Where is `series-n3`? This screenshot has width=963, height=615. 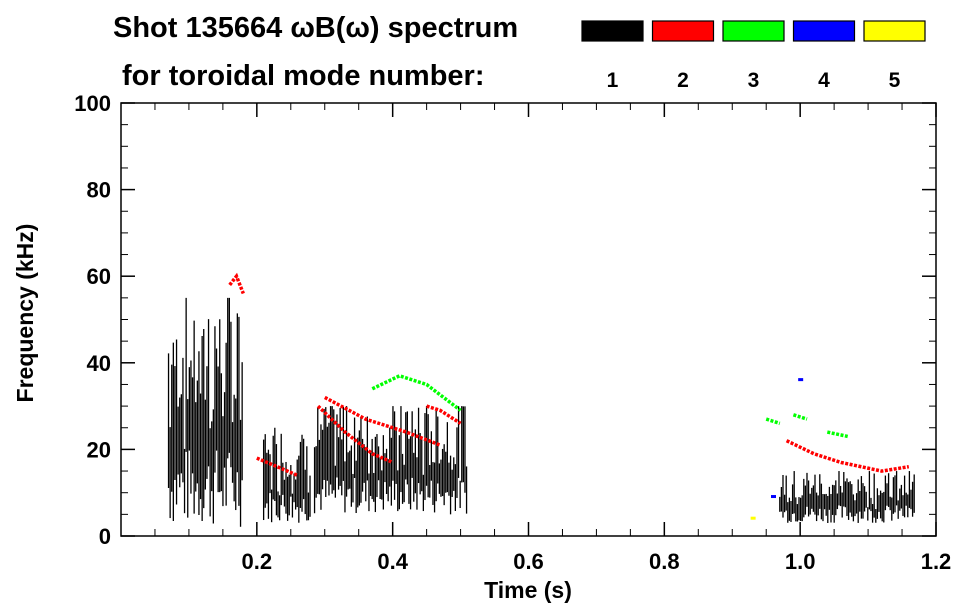 series-n3 is located at coordinates (610, 406).